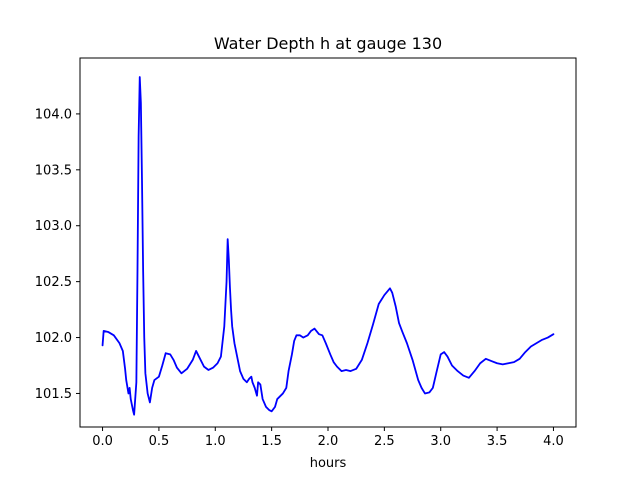 This screenshot has width=640, height=480. What do you see at coordinates (102, 441) in the screenshot?
I see `x-tick-label: 0.0` at bounding box center [102, 441].